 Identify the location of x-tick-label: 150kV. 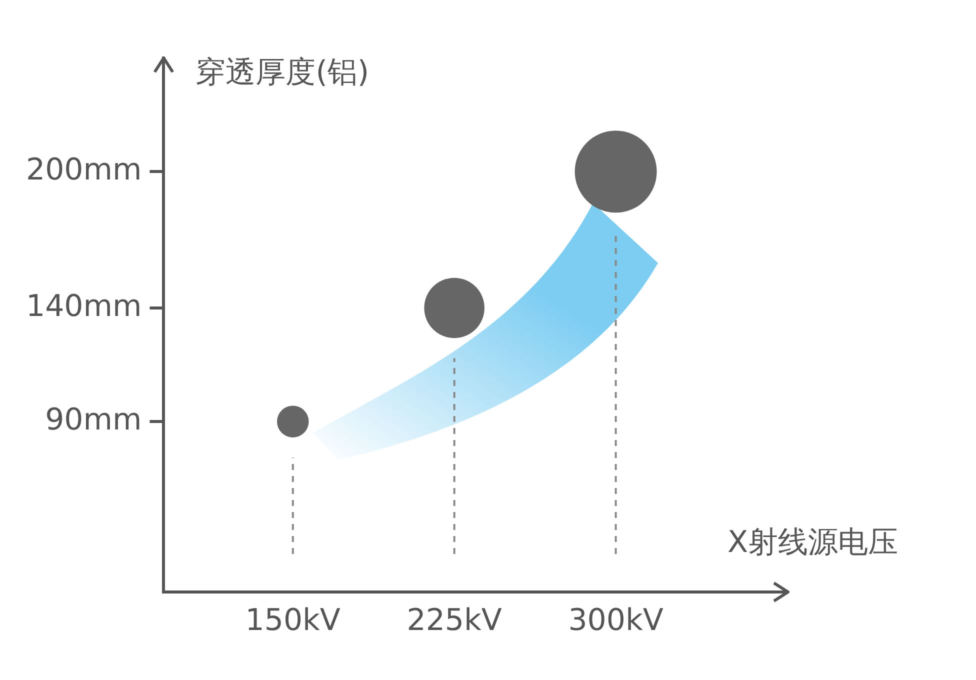
(293, 620).